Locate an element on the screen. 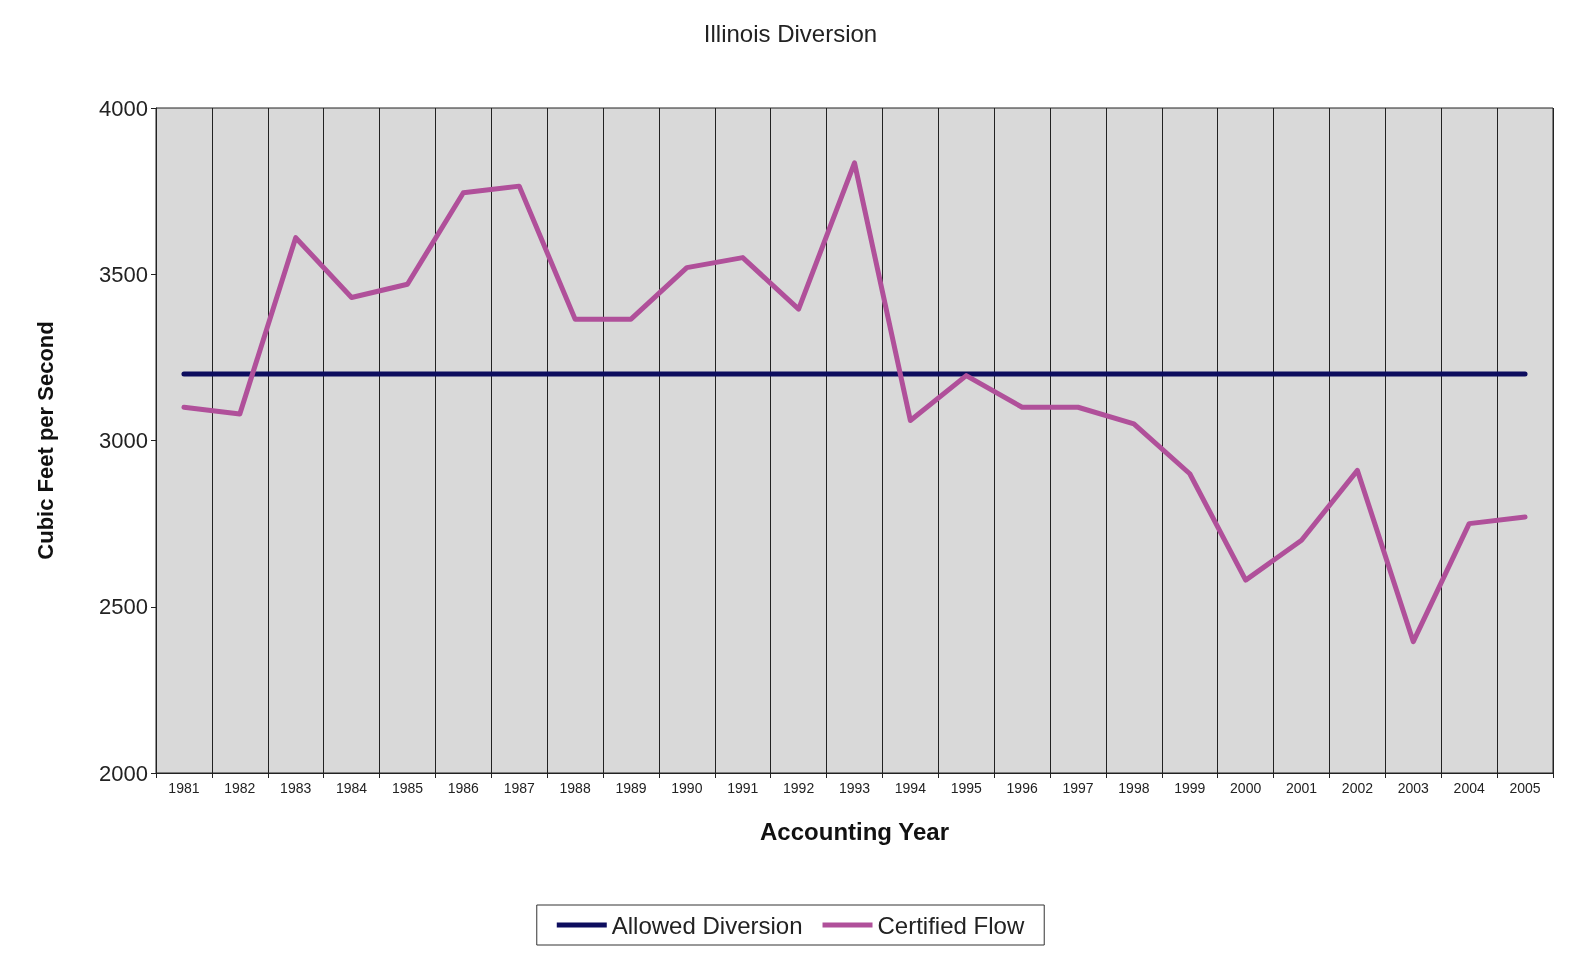  x-tick-label: 2001 is located at coordinates (1301, 788).